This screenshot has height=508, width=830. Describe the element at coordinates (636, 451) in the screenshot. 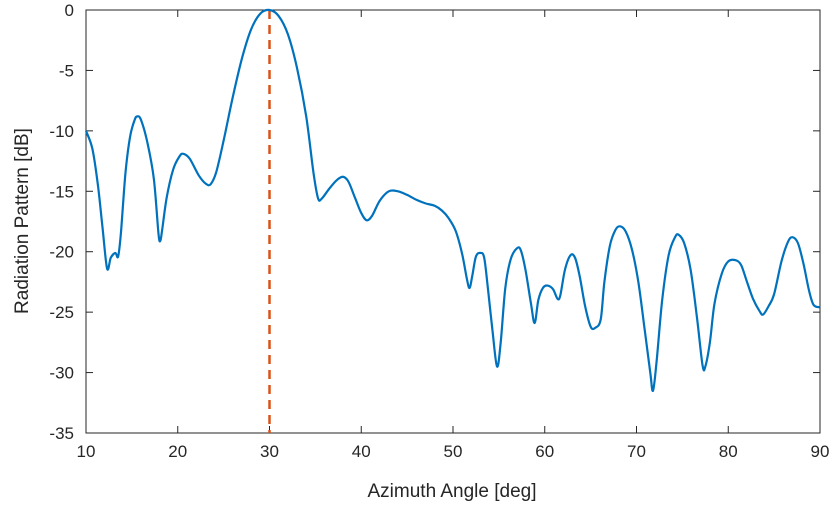

I see `x-tick-label: 70` at that location.